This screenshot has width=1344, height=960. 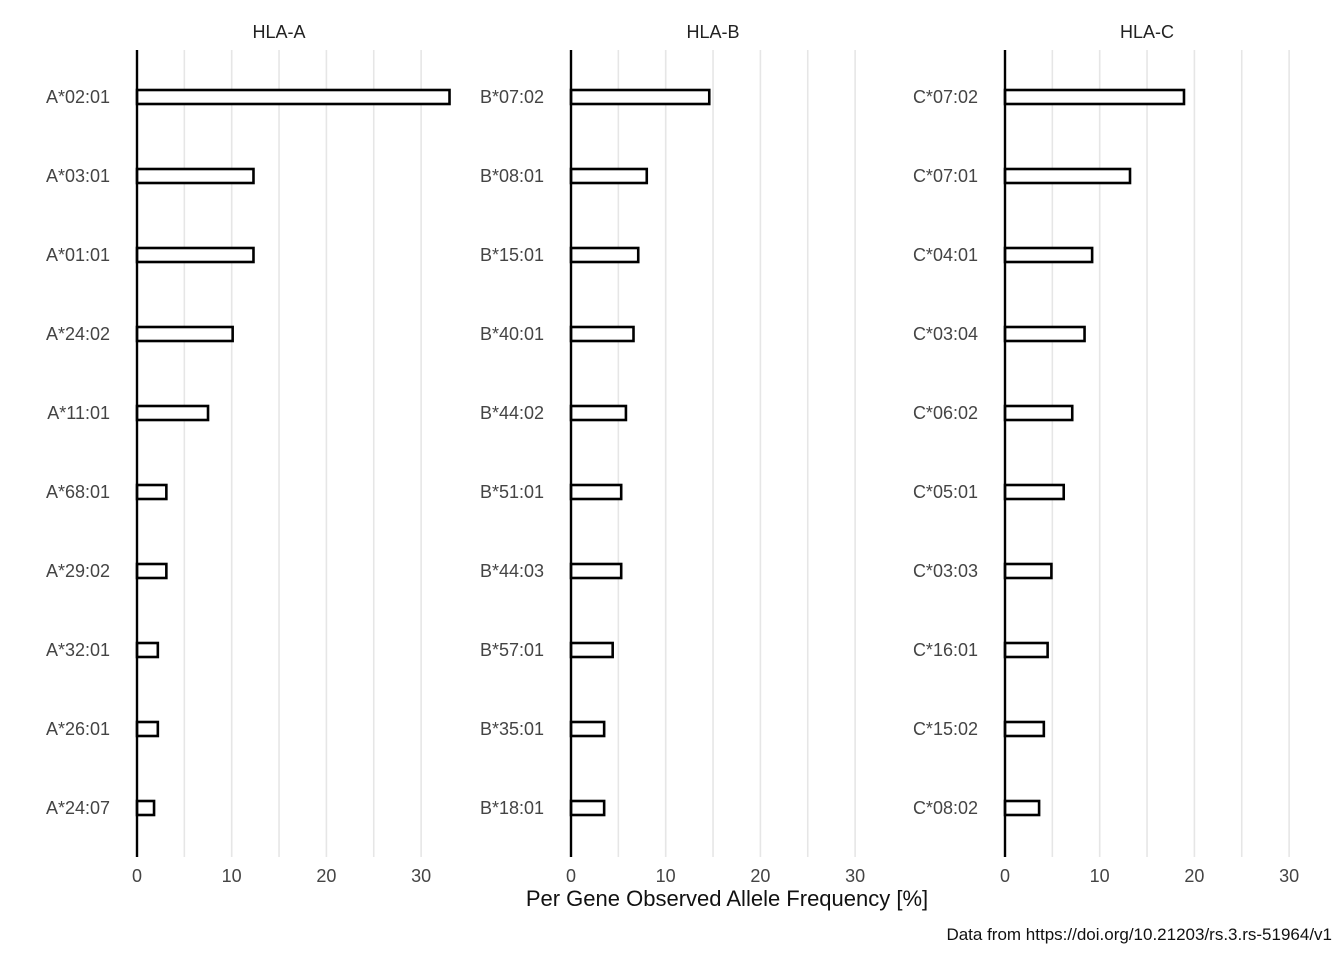 I want to click on x-axis-title: Per Gene Observed Allele Frequency [%], so click(x=727, y=898).